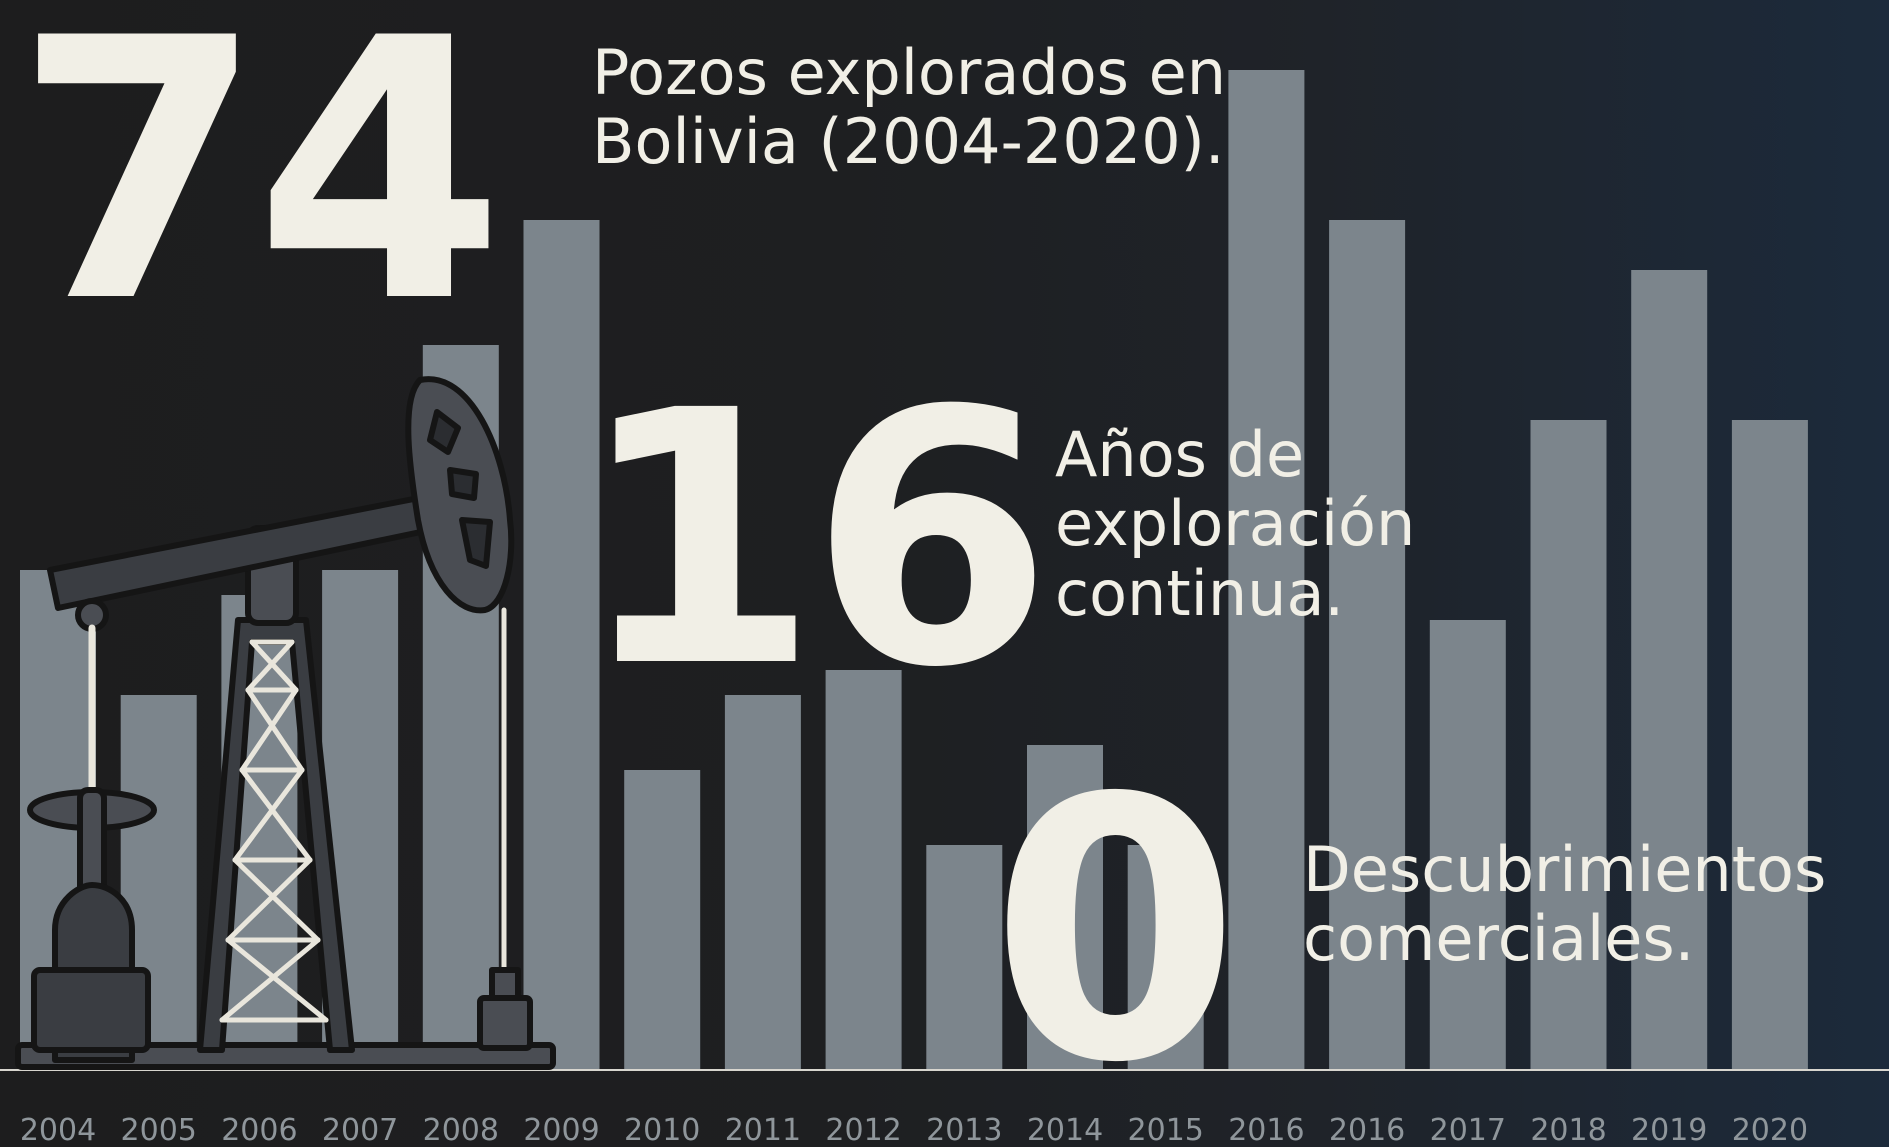  Describe the element at coordinates (909, 72) in the screenshot. I see `caption-line: Pozos explorados en` at that location.